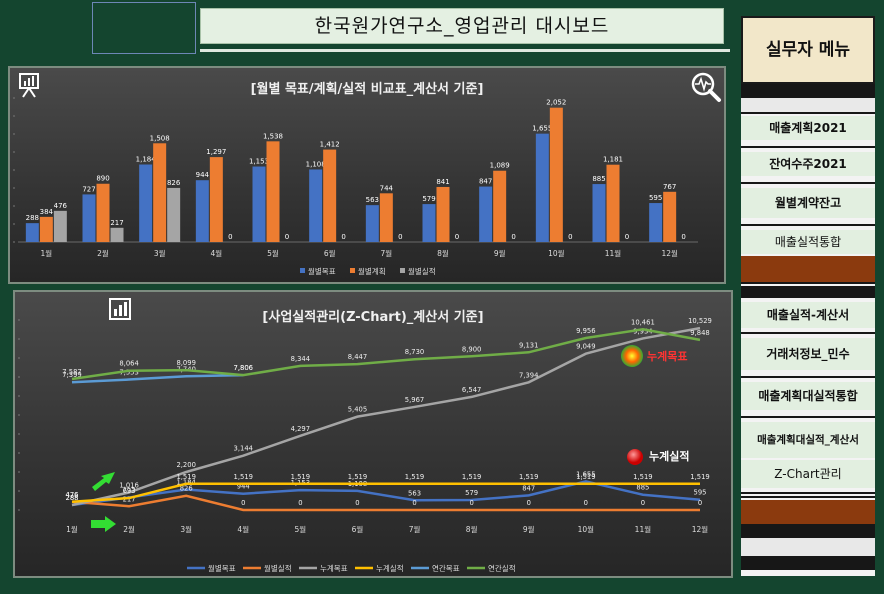  Describe the element at coordinates (669, 187) in the screenshot. I see `bar-data-label: 767` at that location.